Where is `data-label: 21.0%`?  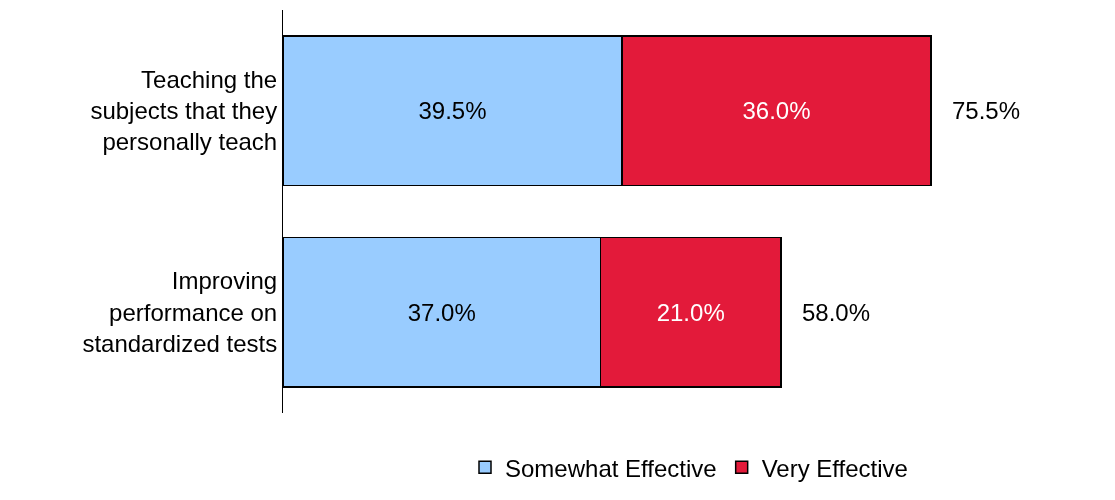 data-label: 21.0% is located at coordinates (690, 312).